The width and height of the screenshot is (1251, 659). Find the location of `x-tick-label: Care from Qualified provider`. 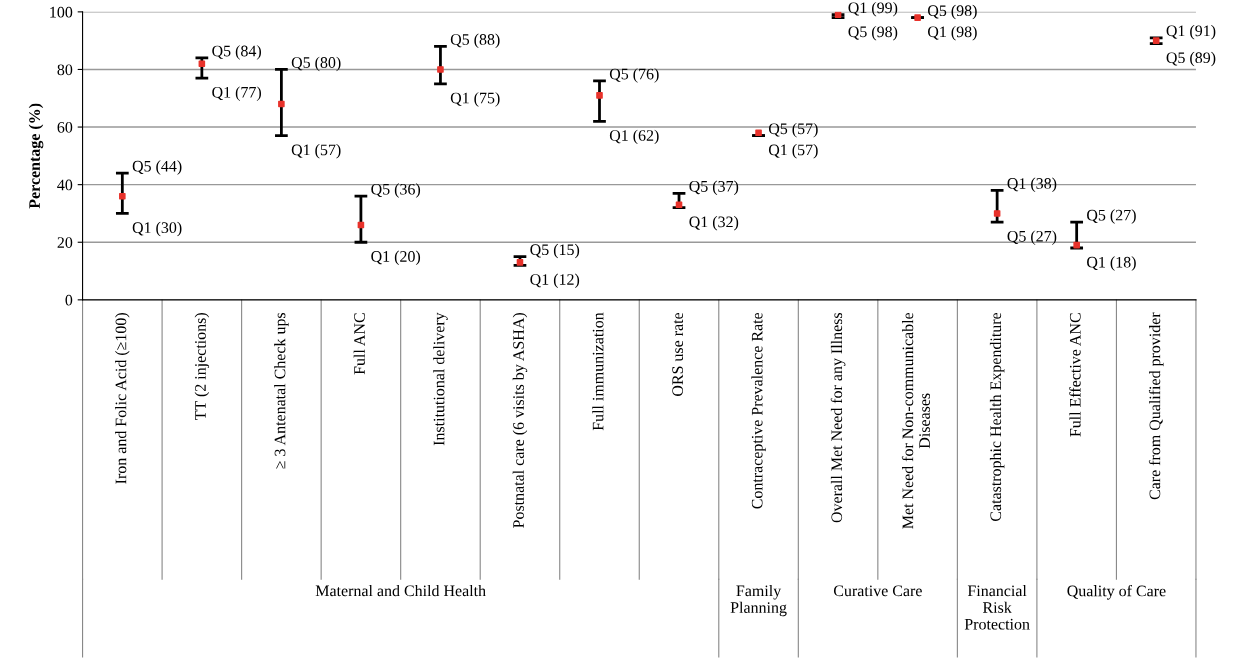

x-tick-label: Care from Qualified provider is located at coordinates (1156, 406).